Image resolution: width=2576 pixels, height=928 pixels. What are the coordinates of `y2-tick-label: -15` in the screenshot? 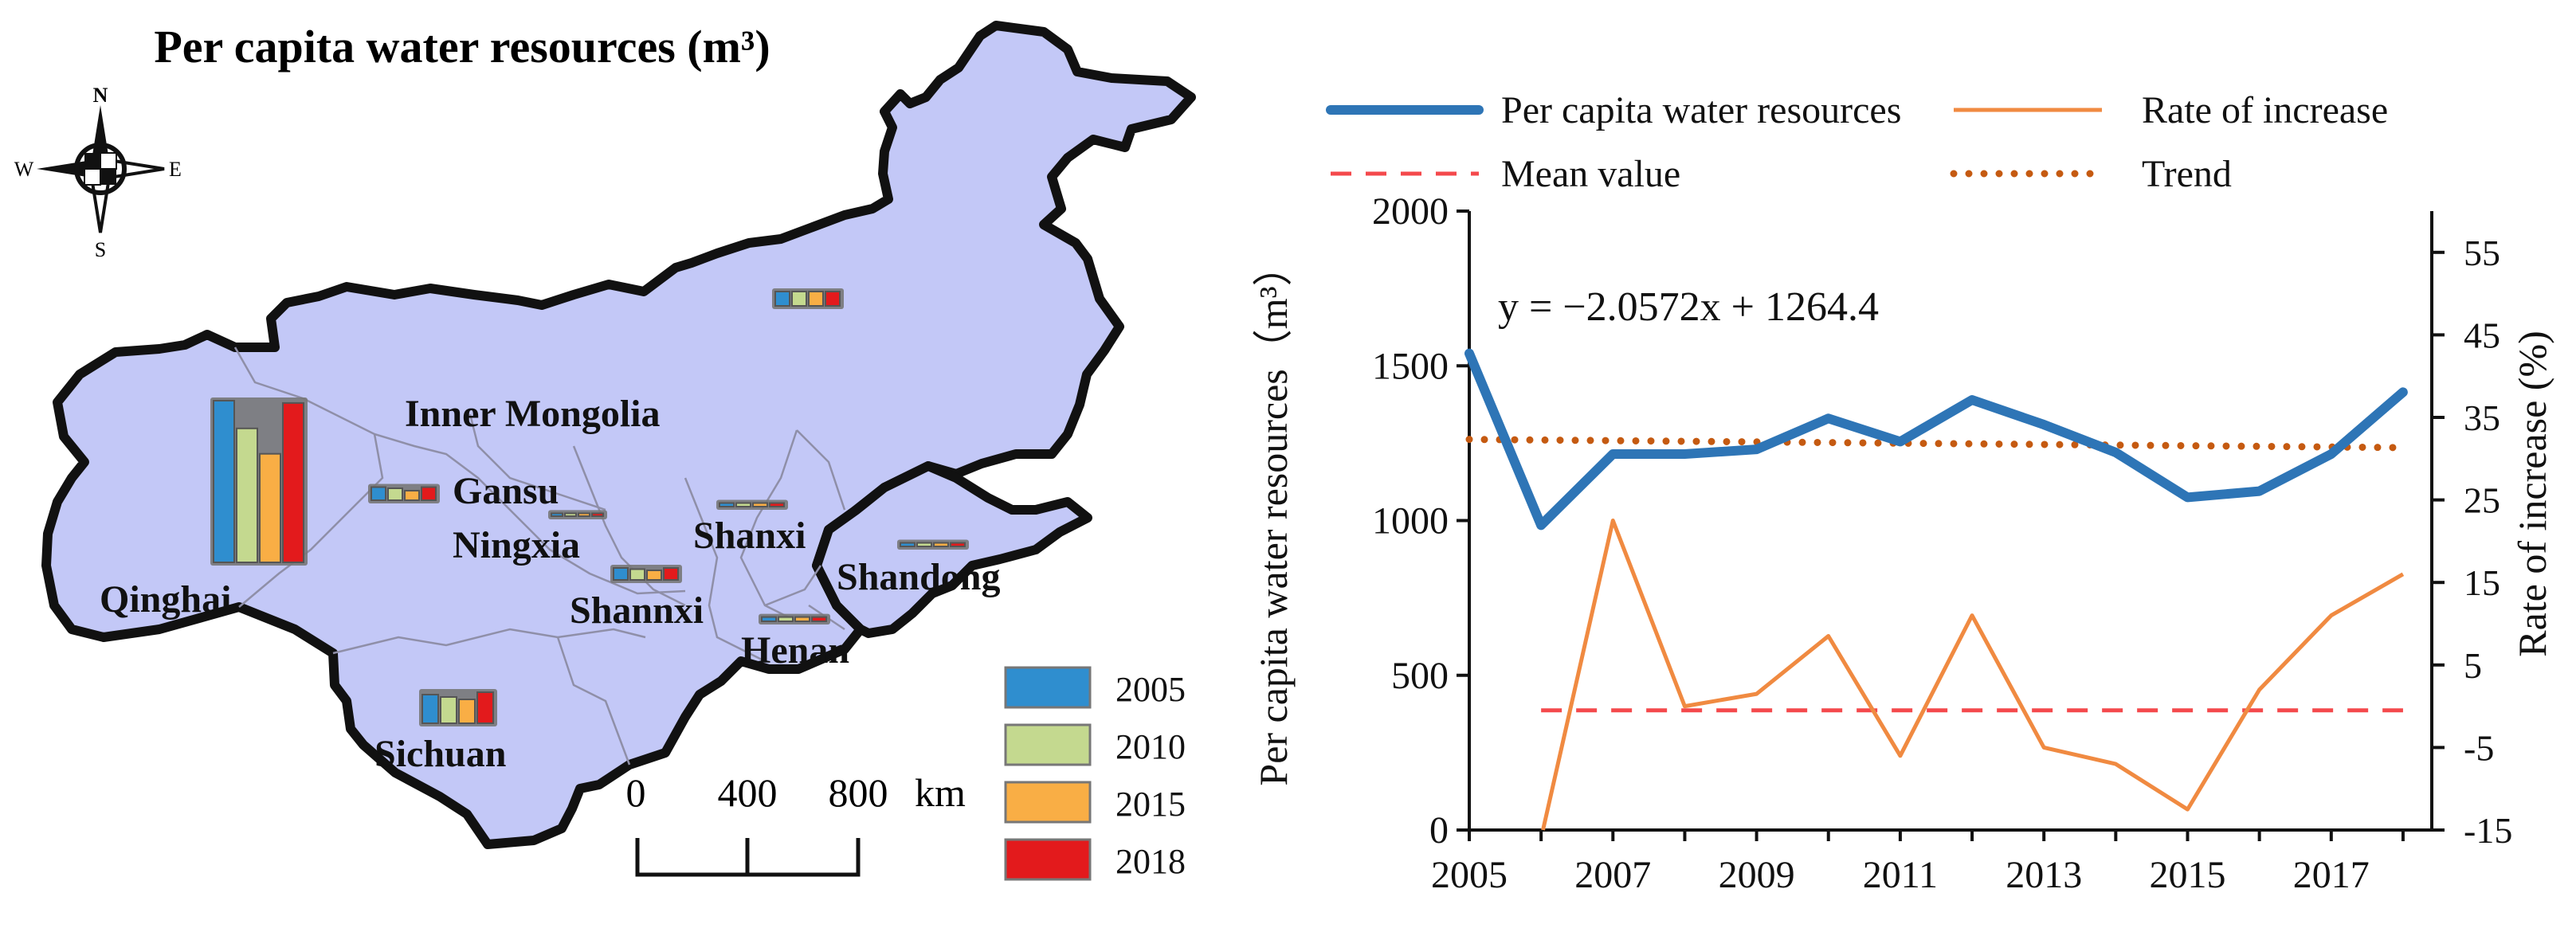 It's located at (2488, 830).